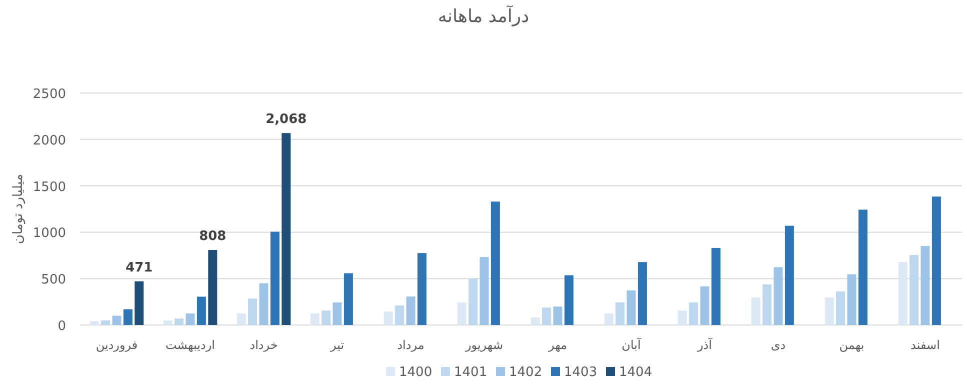 The height and width of the screenshot is (391, 967). What do you see at coordinates (704, 344) in the screenshot?
I see `x-tick-label: آذر` at bounding box center [704, 344].